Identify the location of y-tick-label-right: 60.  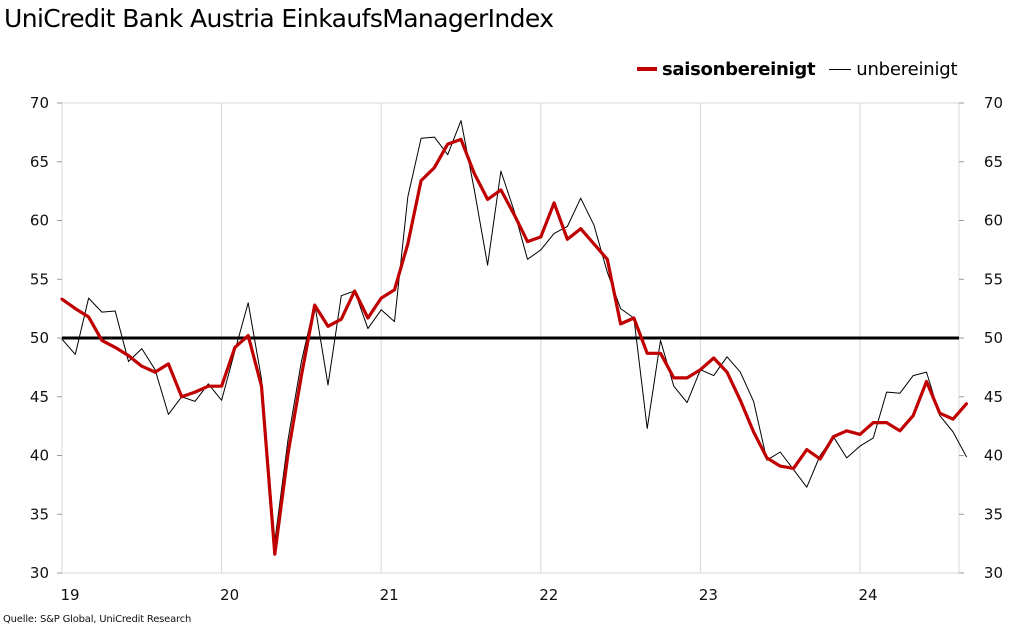
(993, 221).